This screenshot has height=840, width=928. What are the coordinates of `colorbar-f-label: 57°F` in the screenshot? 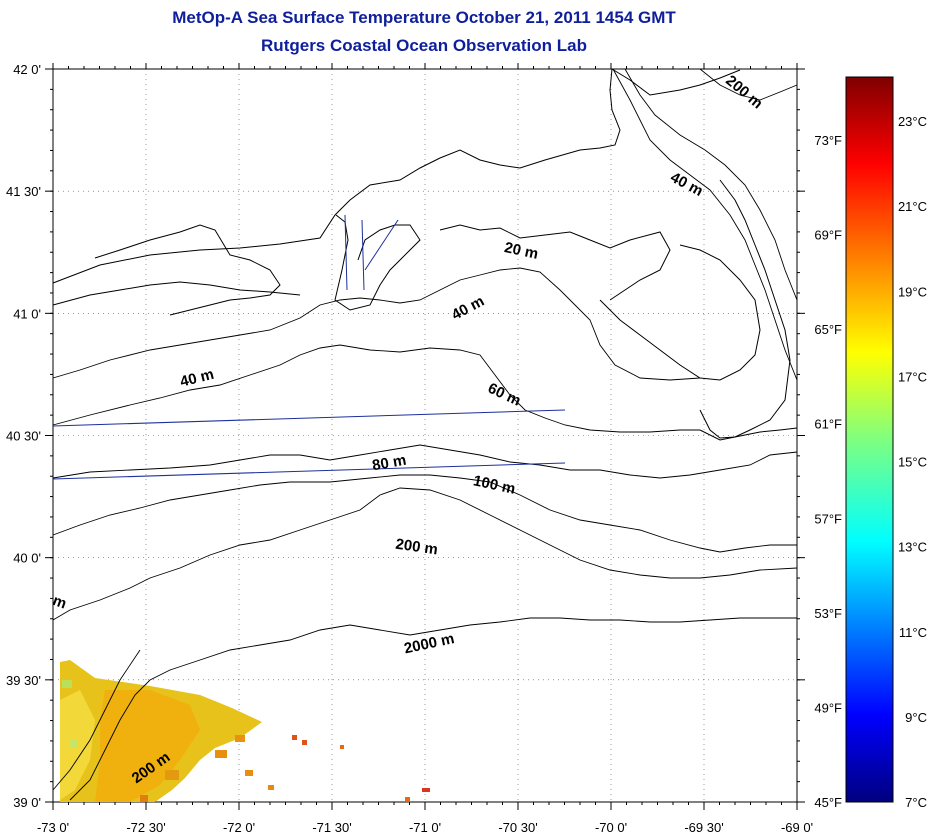 It's located at (828, 518).